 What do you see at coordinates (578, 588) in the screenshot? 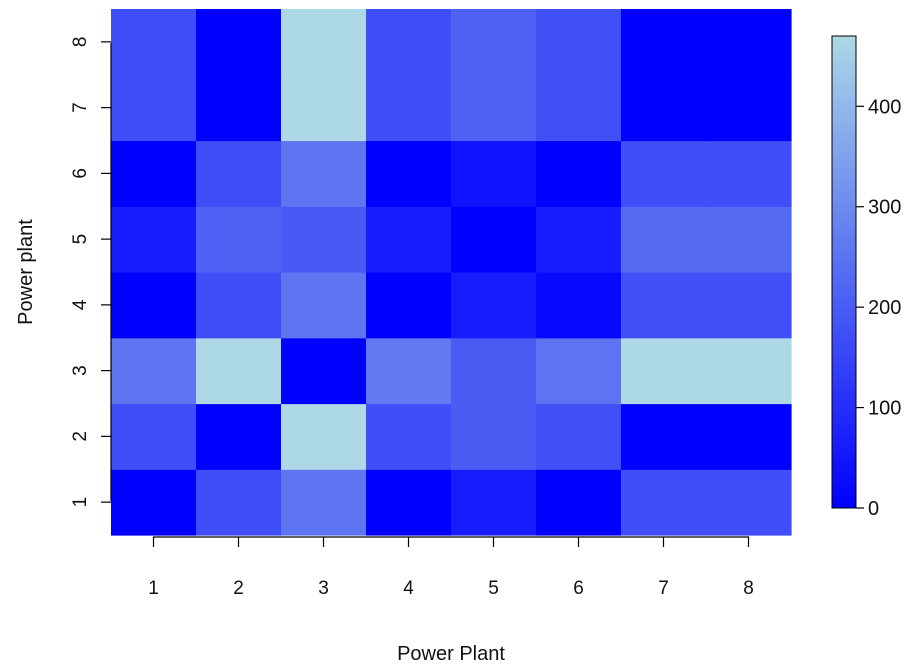
I see `x-tick-label: 6` at bounding box center [578, 588].